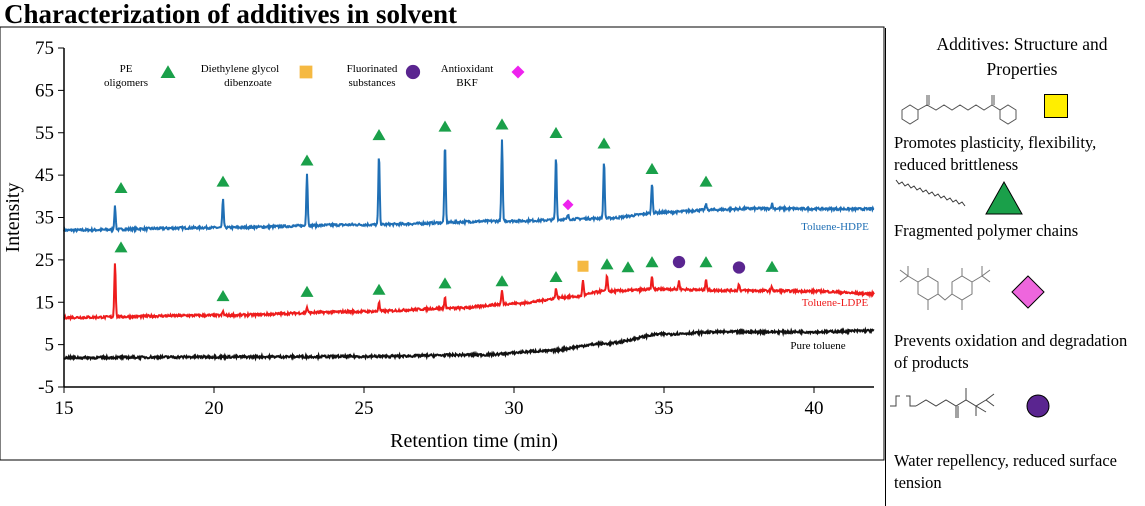 The width and height of the screenshot is (1145, 506). Describe the element at coordinates (1038, 406) in the screenshot. I see `circle-symbol` at that location.